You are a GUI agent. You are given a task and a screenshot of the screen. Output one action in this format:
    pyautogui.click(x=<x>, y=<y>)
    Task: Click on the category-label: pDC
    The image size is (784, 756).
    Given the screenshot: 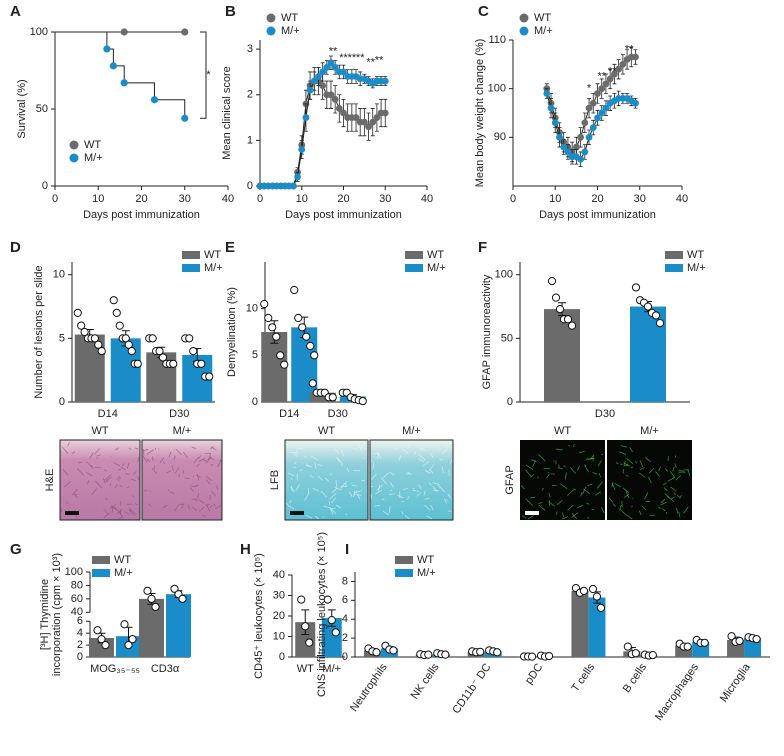 What is the action you would take?
    pyautogui.click(x=534, y=673)
    